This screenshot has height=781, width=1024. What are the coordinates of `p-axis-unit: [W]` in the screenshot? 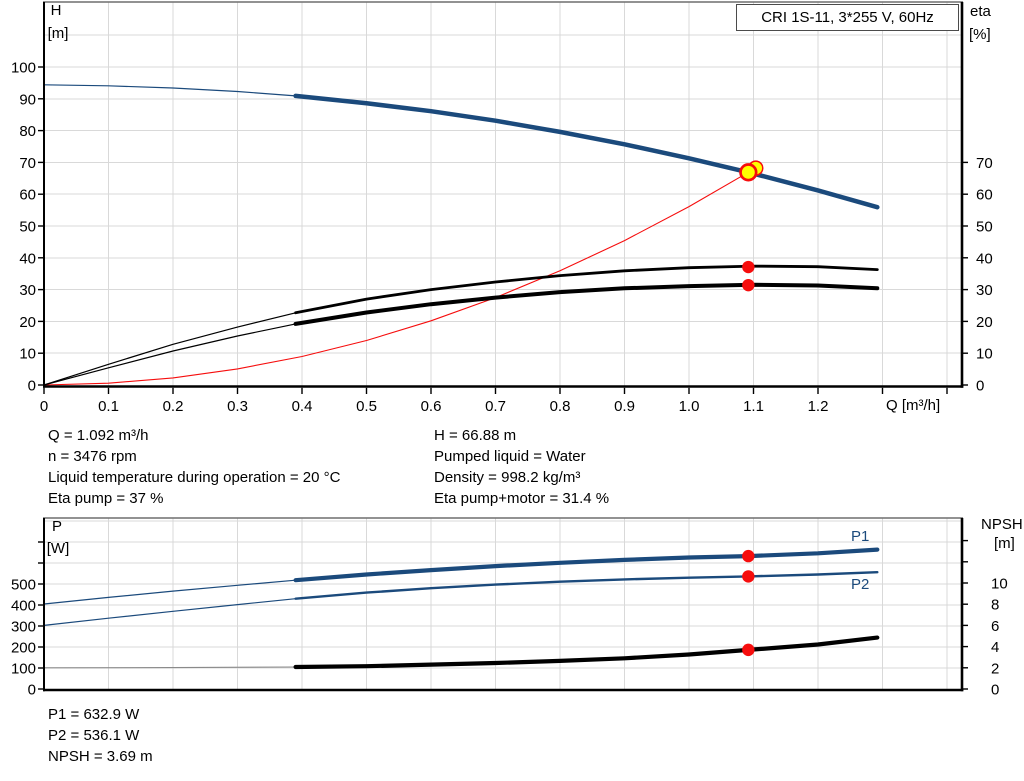 It's located at (58, 548).